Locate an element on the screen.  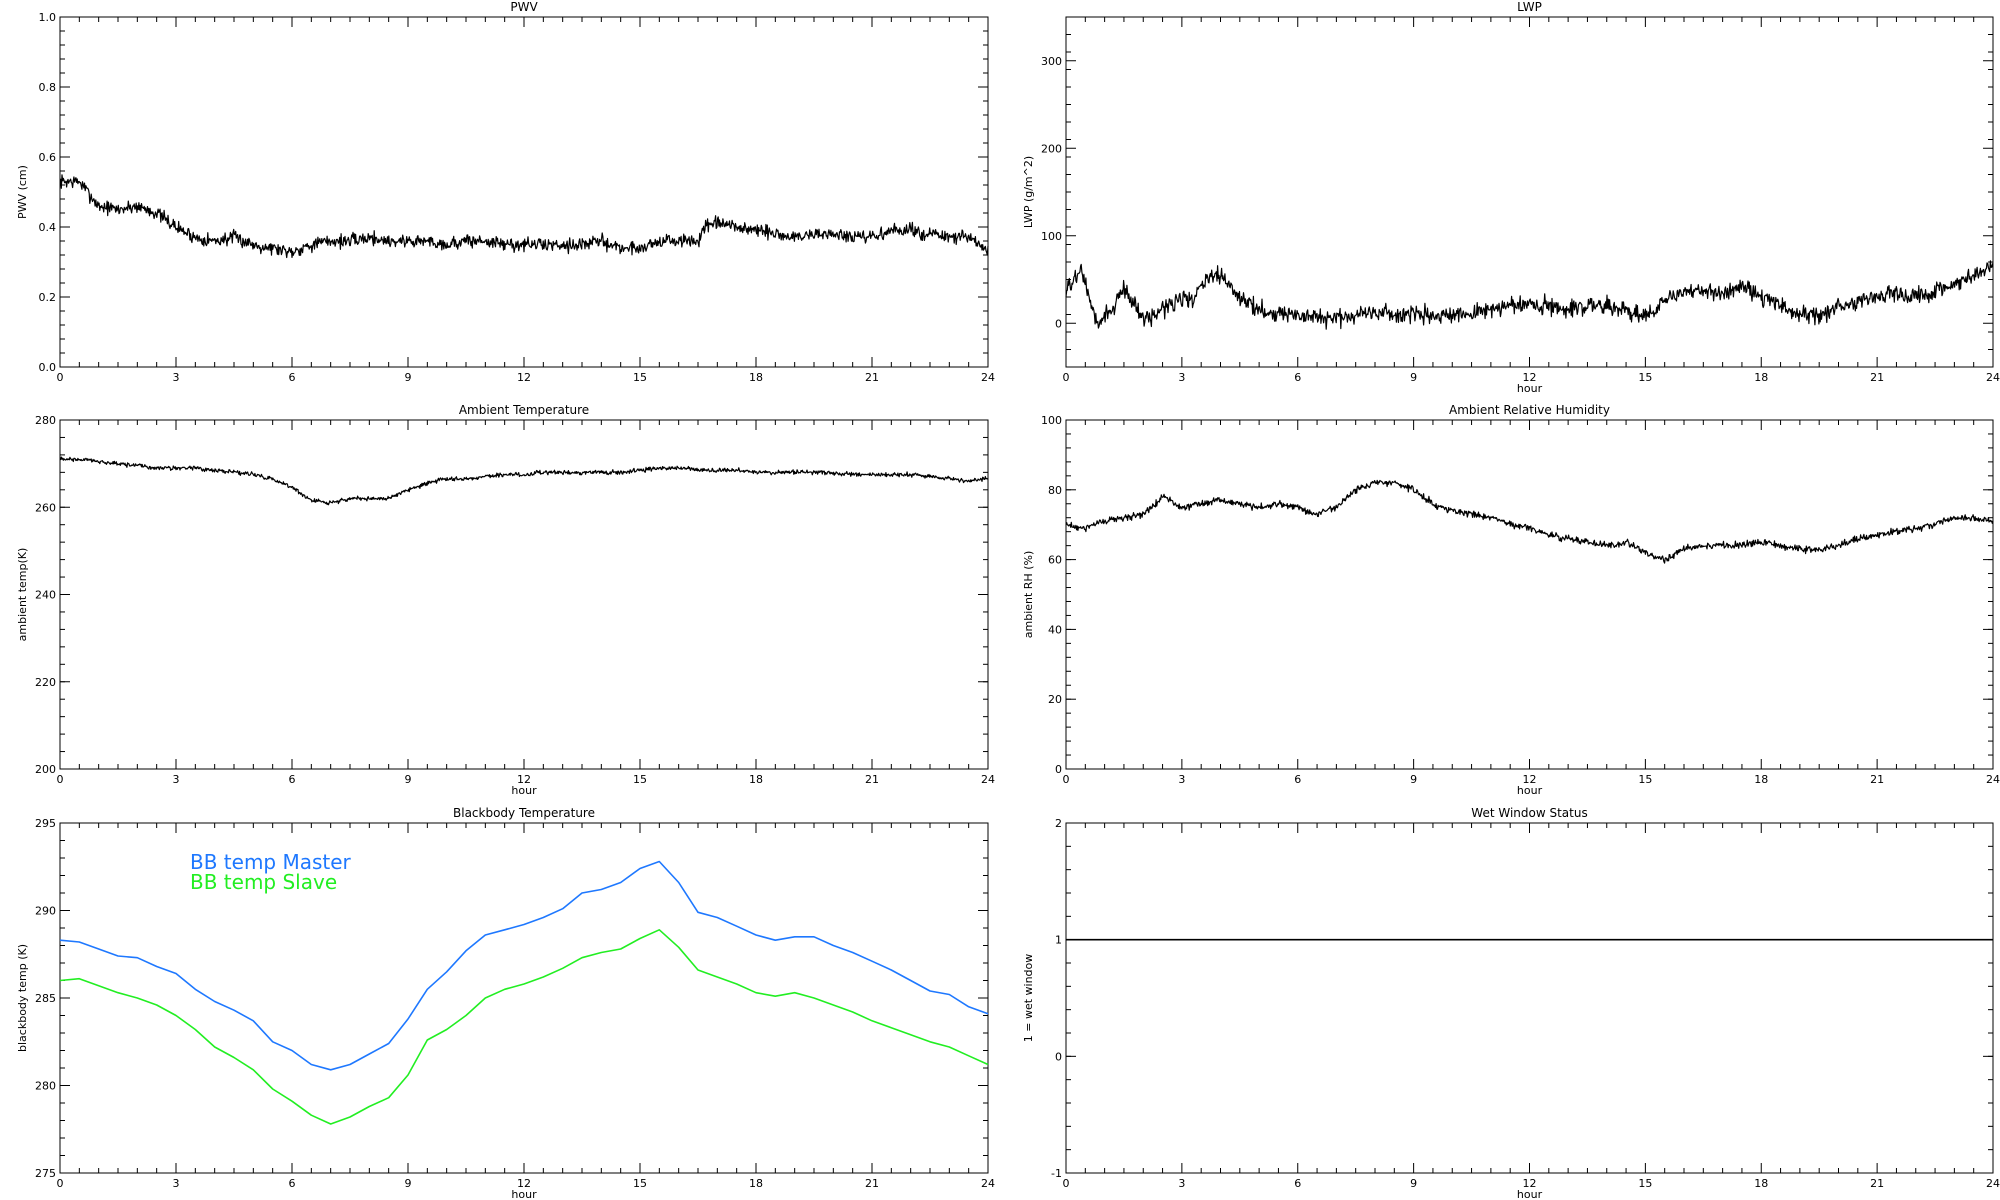
y-tick-label: 20 is located at coordinates (1055, 699).